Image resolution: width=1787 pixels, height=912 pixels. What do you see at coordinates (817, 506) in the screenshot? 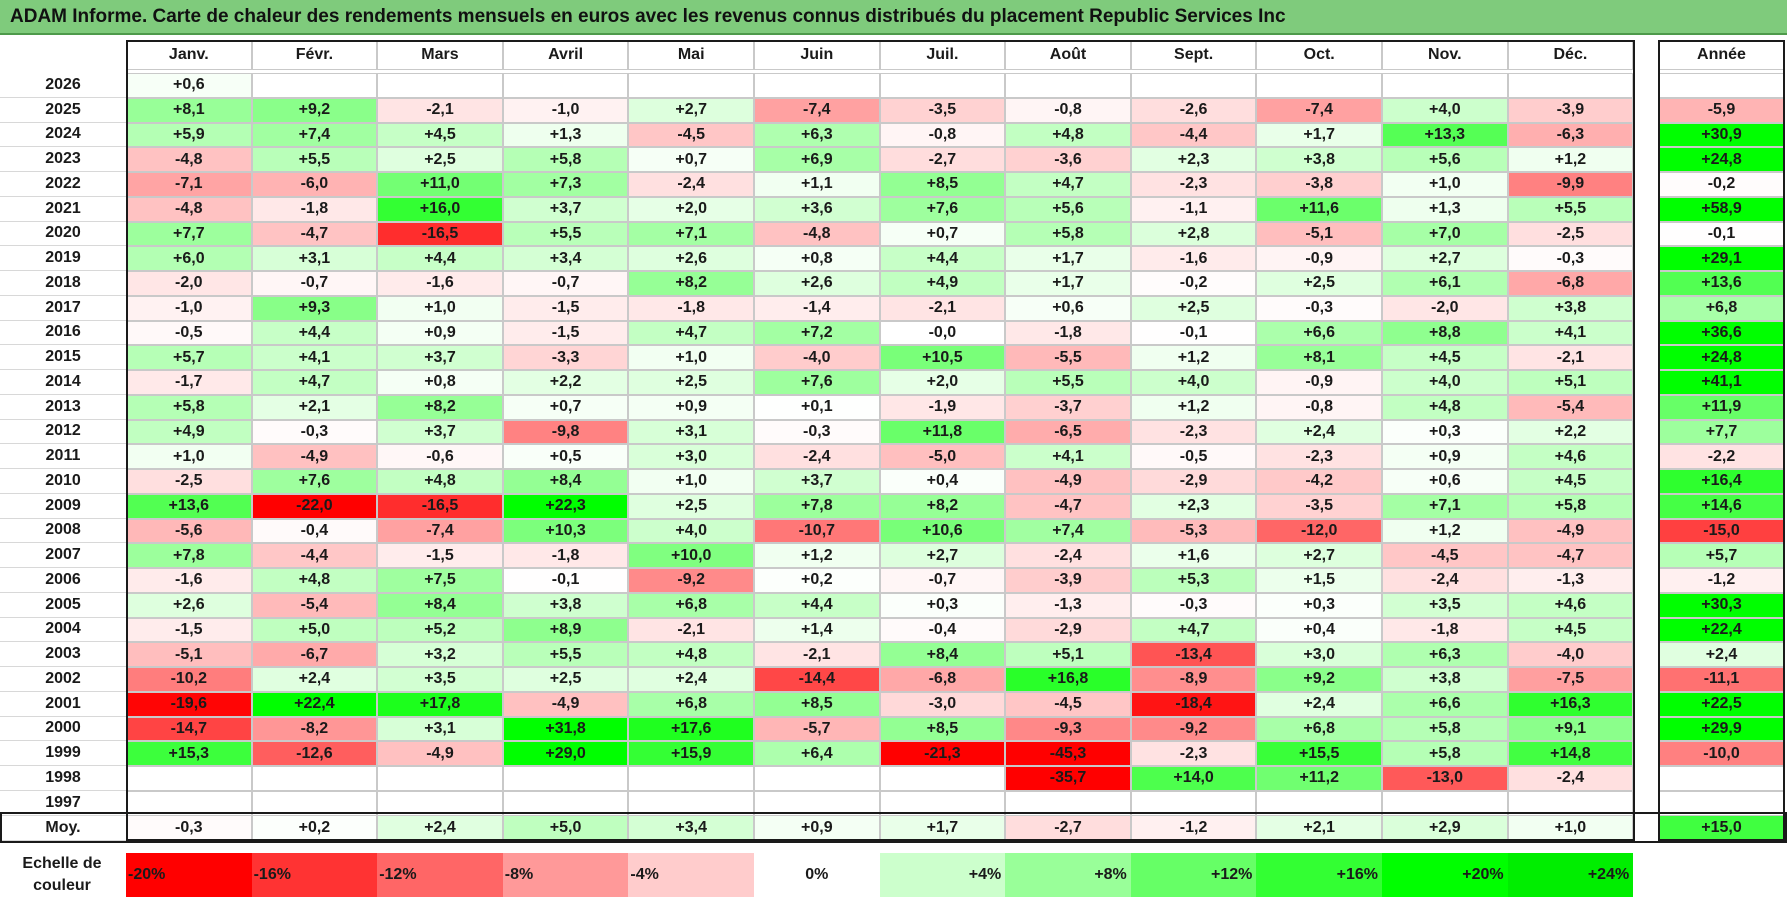
I see `heatmap-cell: +7,8` at bounding box center [817, 506].